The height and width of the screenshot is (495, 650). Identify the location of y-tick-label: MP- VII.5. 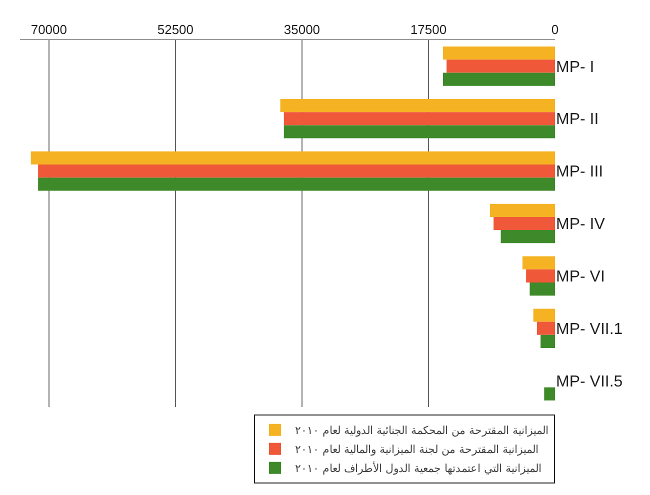
(589, 381).